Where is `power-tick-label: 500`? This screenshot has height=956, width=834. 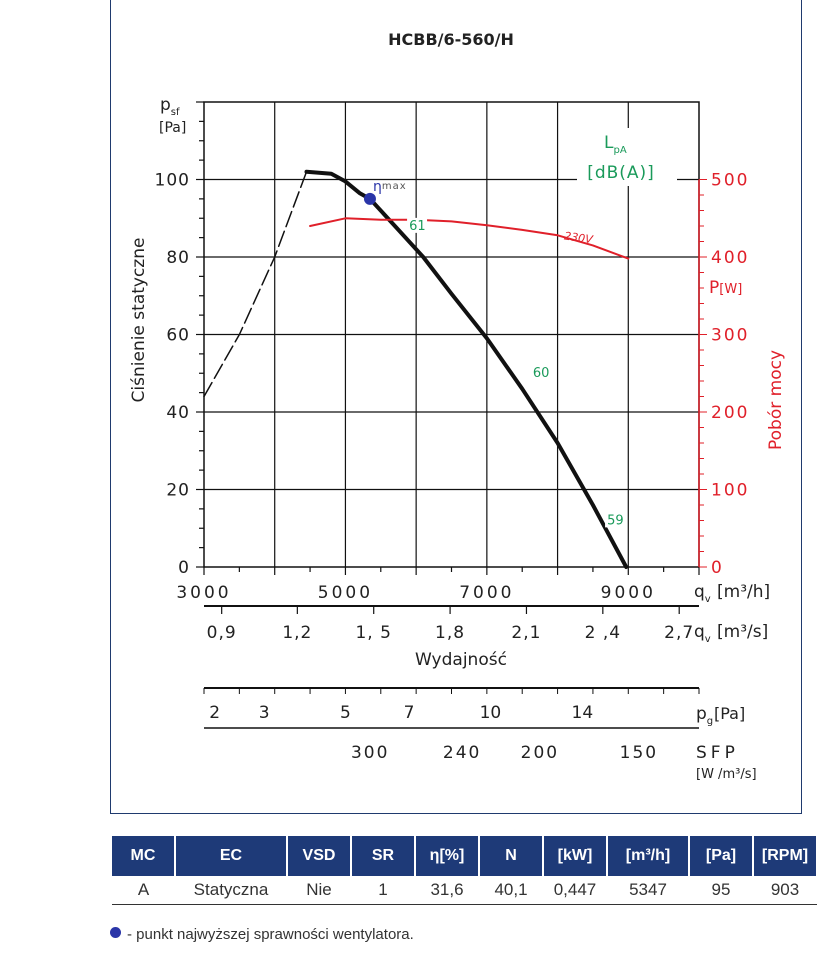 power-tick-label: 500 is located at coordinates (730, 181).